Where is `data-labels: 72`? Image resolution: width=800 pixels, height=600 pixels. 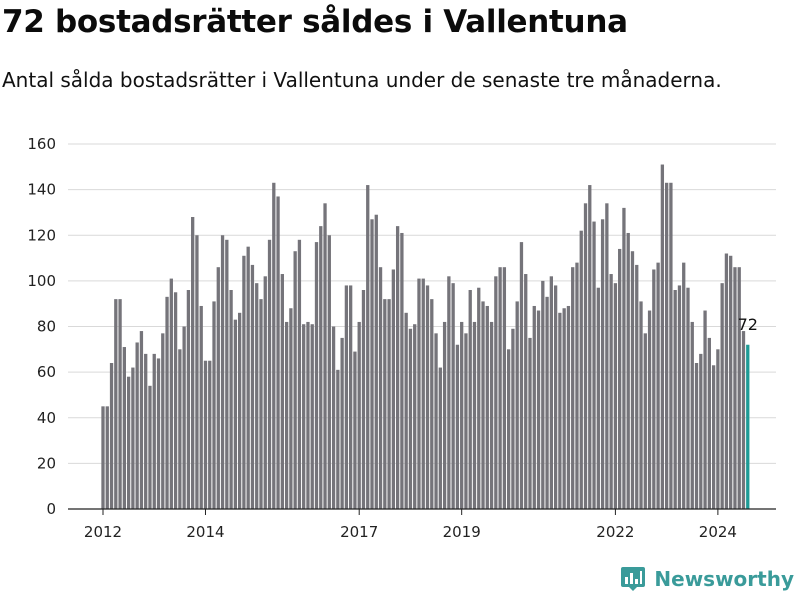 data-labels: 72 is located at coordinates (748, 324).